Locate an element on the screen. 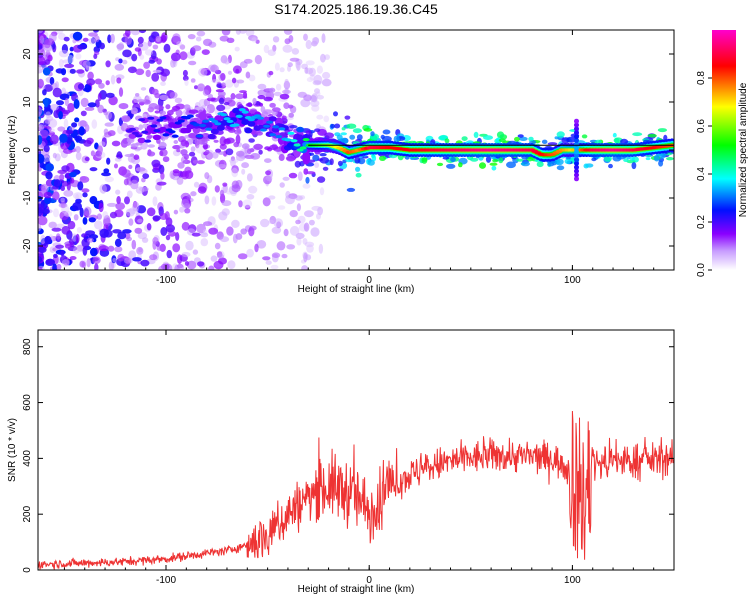 This screenshot has width=750, height=600. x-tick-label: -100 is located at coordinates (166, 280).